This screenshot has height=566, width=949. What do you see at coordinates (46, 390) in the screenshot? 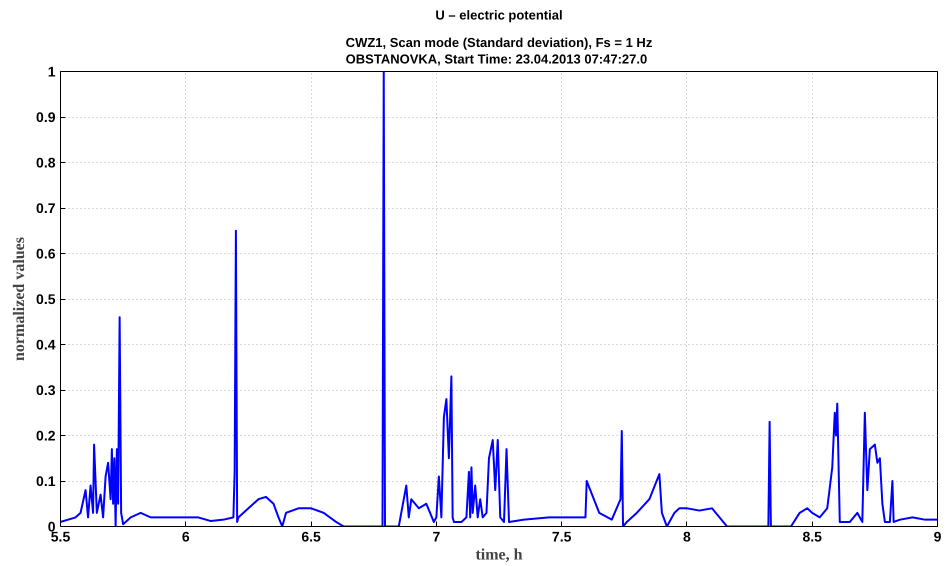
I see `y-tick-label: 0.3` at bounding box center [46, 390].